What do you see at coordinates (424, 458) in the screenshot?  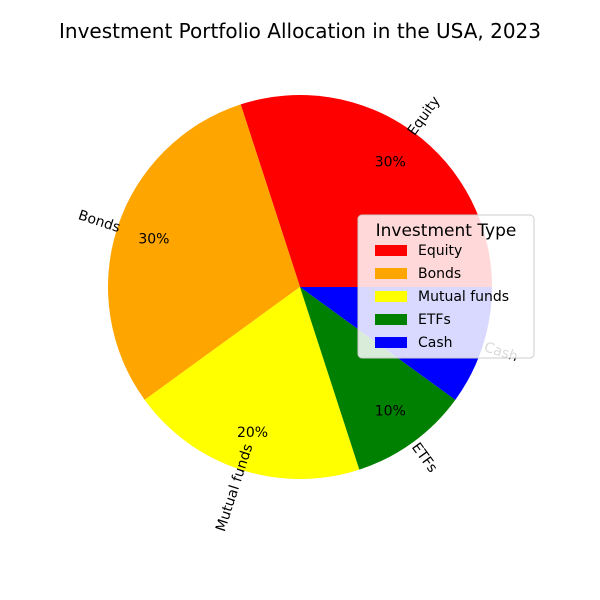 I see `category-label-etfs: ETFs` at bounding box center [424, 458].